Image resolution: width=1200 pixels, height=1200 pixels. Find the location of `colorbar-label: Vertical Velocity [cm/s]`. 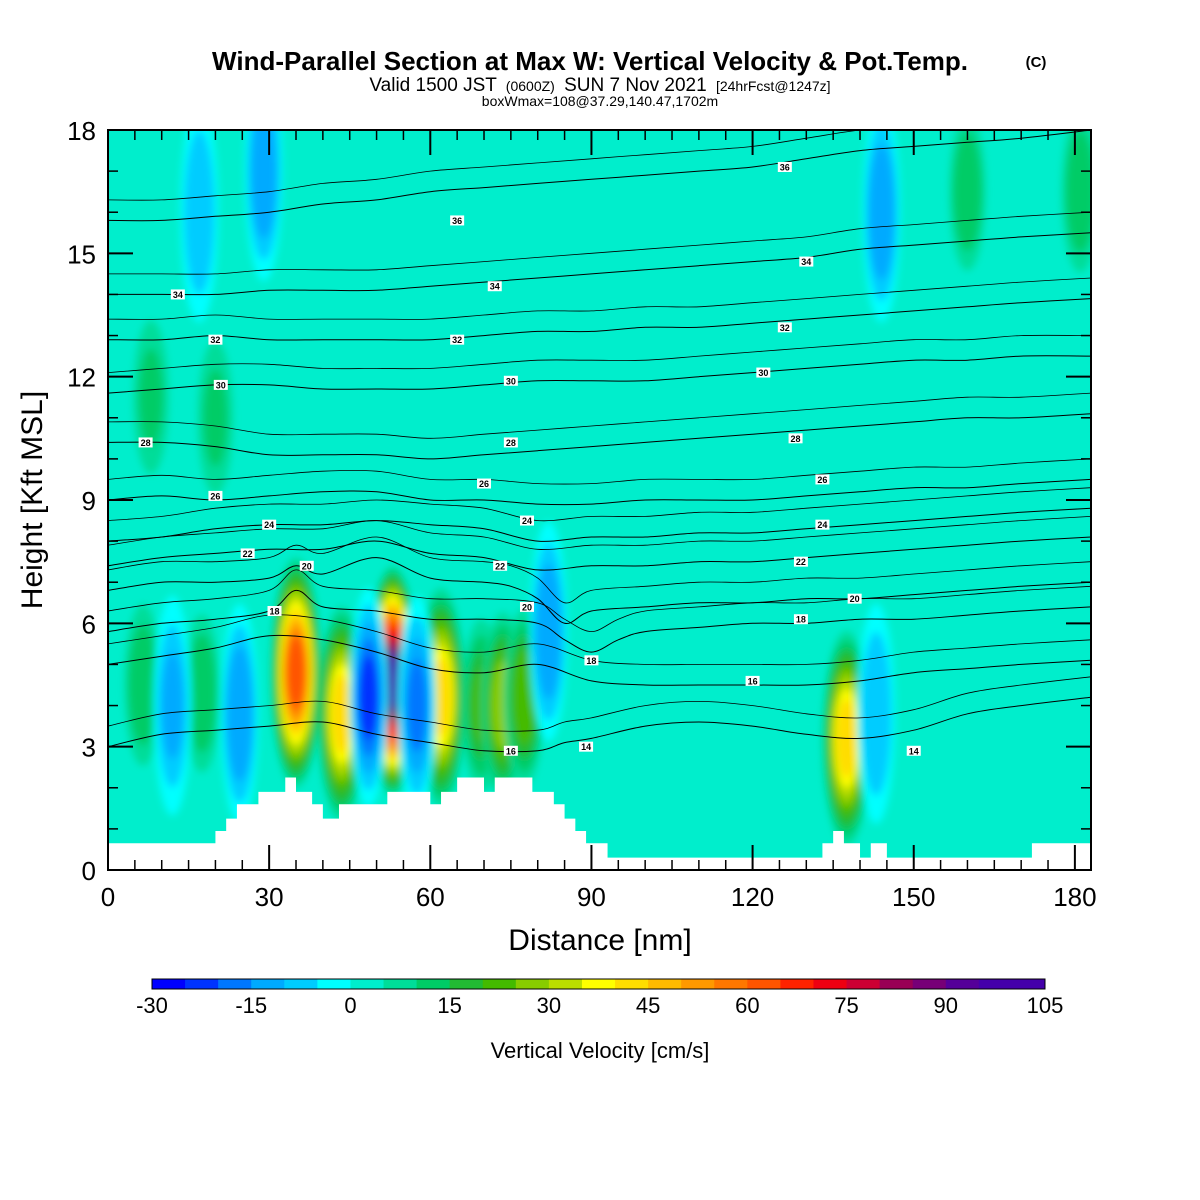

colorbar-label: Vertical Velocity [cm/s] is located at coordinates (600, 1050).